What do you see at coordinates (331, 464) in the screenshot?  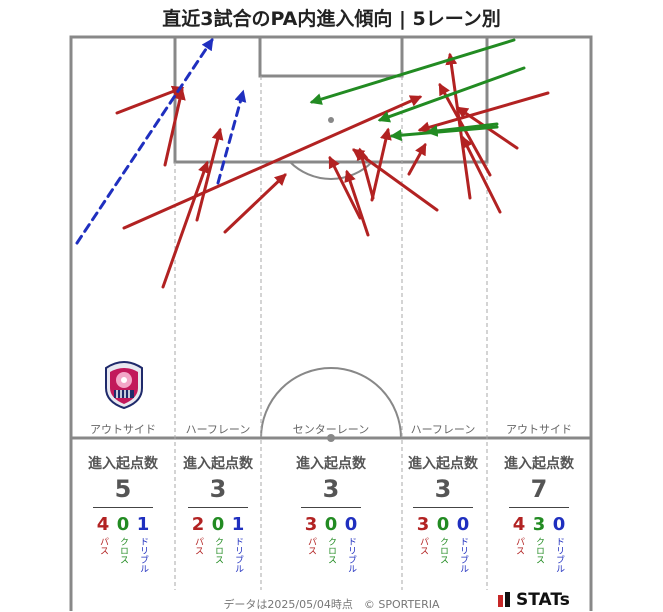 I see `stat-head-center: 進入起点数` at bounding box center [331, 464].